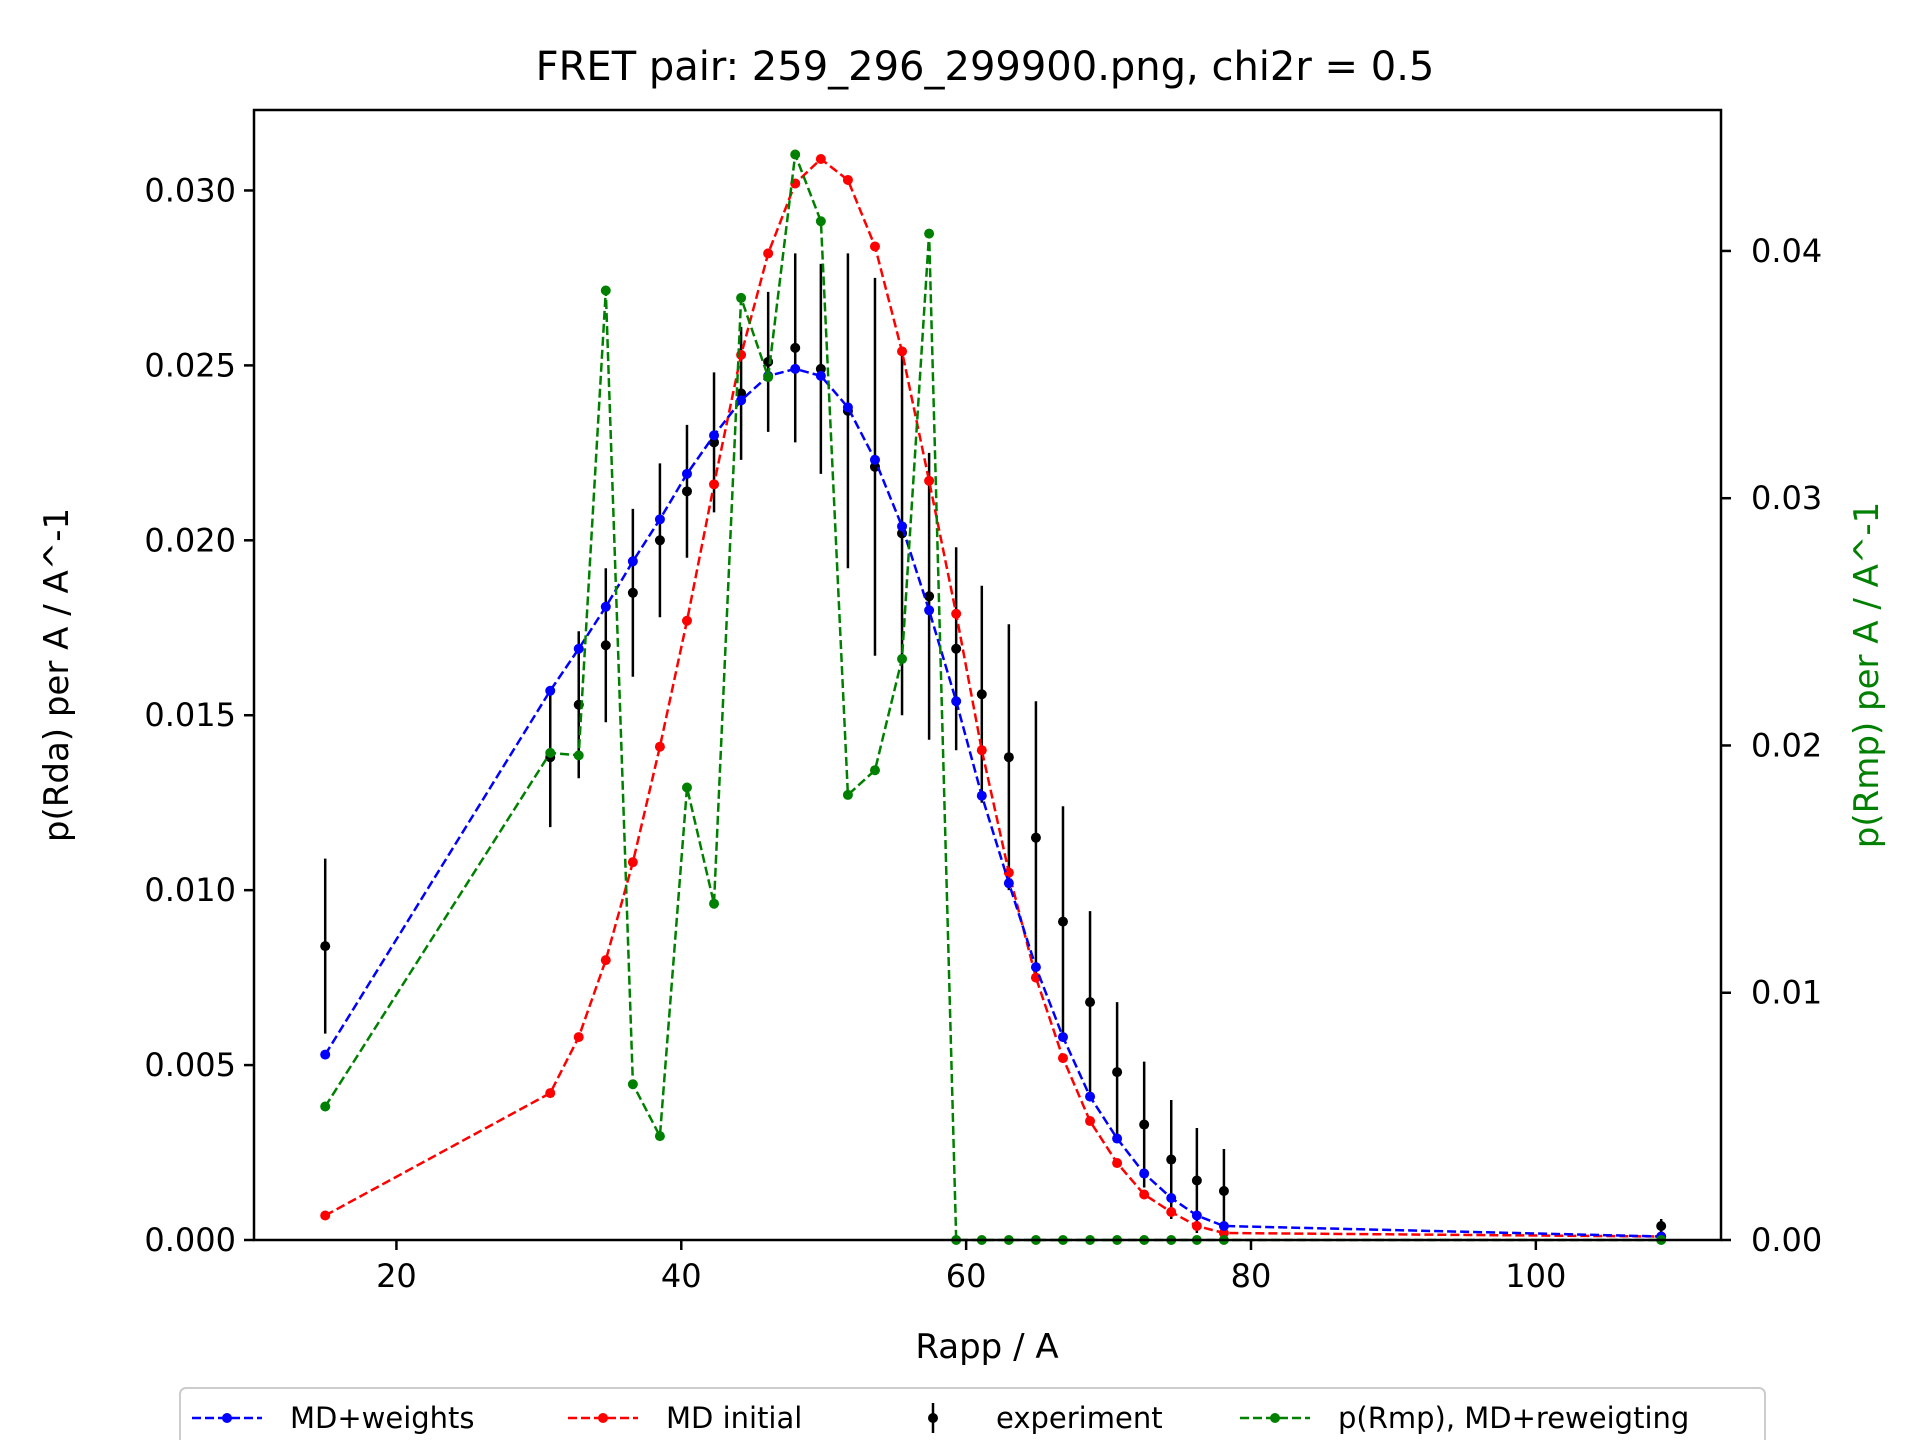  Describe the element at coordinates (396, 1276) in the screenshot. I see `x-tick-label: 20` at that location.